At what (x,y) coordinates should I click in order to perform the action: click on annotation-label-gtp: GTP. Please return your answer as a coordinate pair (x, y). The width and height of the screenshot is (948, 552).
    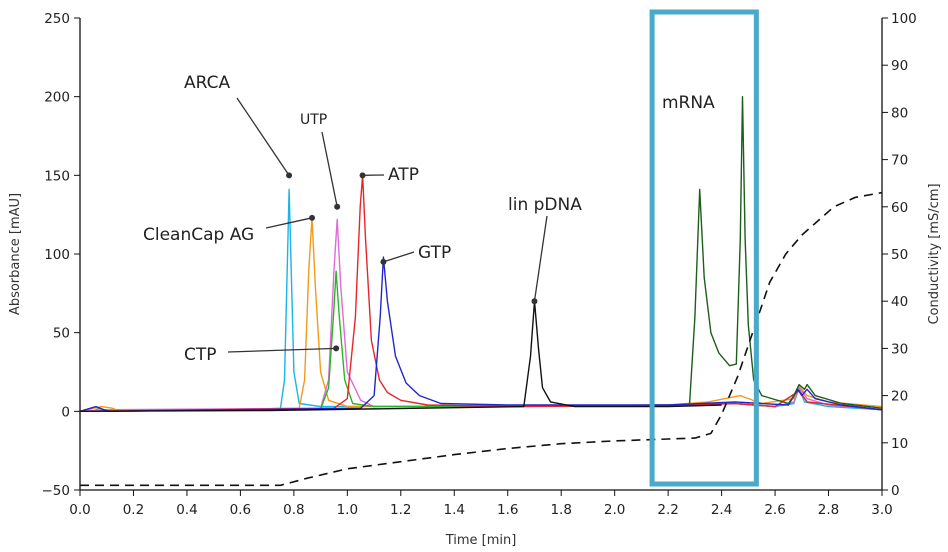
    Looking at the image, I should click on (434, 253).